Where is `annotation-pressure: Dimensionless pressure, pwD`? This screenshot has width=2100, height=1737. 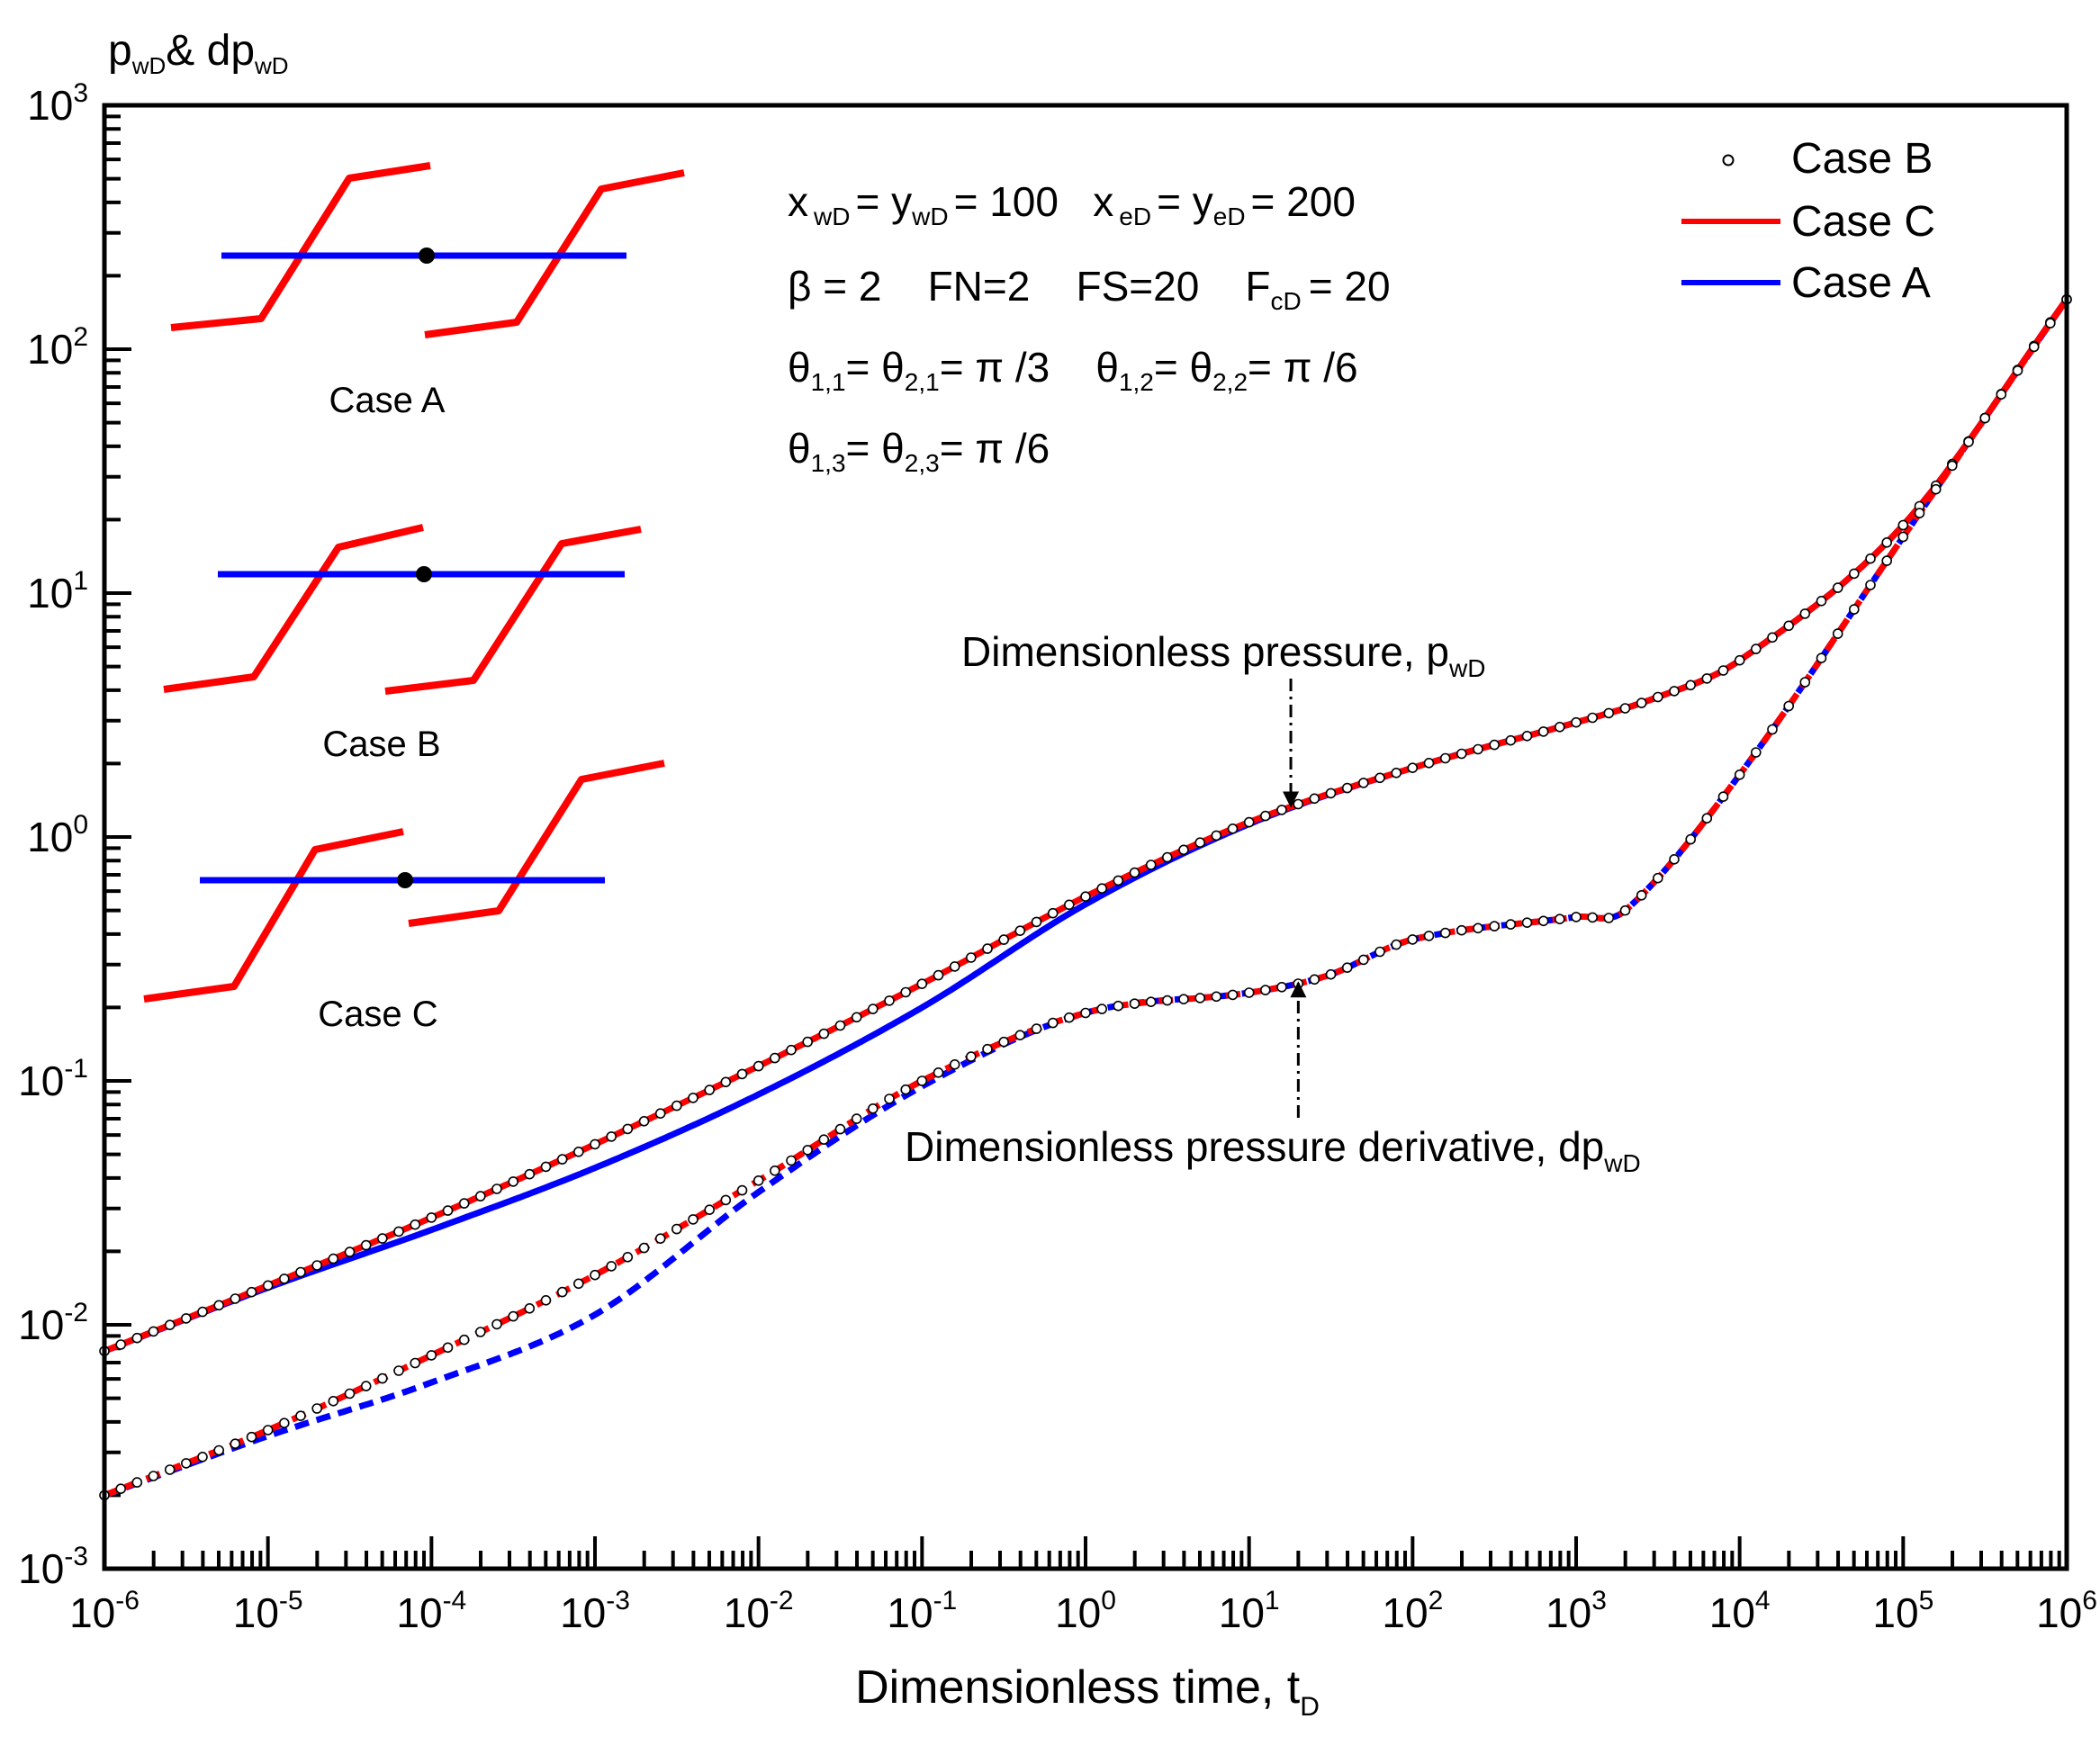 annotation-pressure: Dimensionless pressure, pwD is located at coordinates (1223, 718).